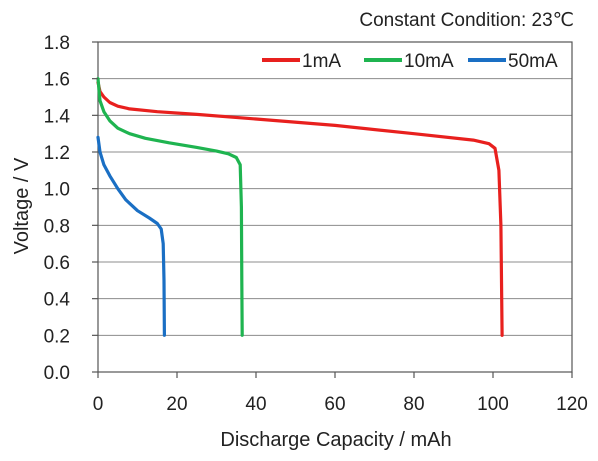 This screenshot has height=461, width=598. I want to click on y-tick-label-7: 1.4, so click(57, 116).